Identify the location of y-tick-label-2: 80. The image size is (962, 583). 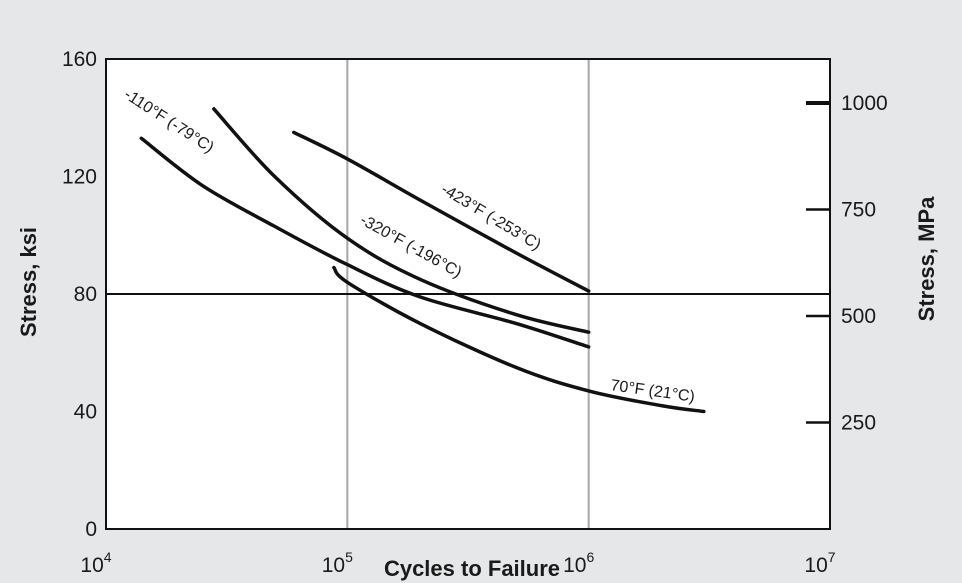
(85, 294).